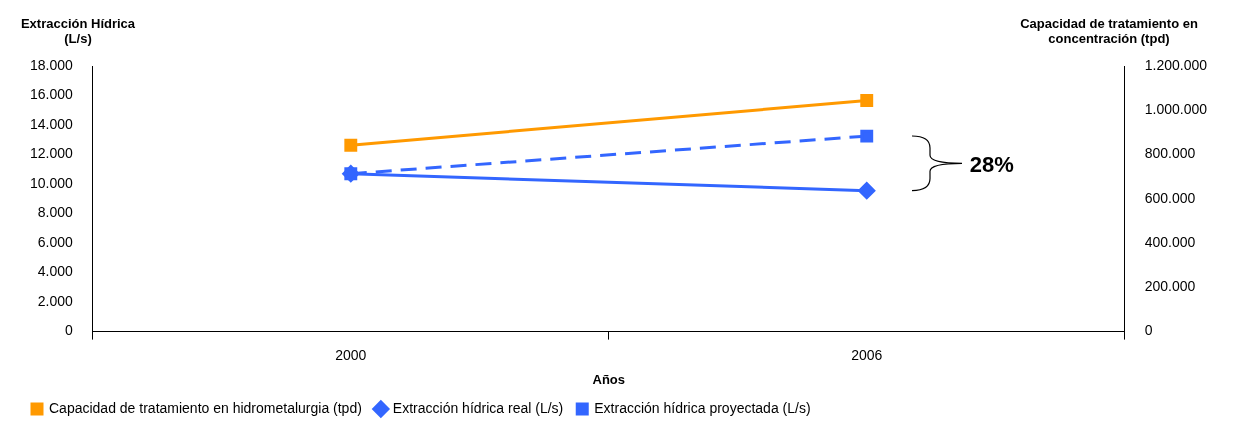  What do you see at coordinates (609, 379) in the screenshot?
I see `x-axis-title: Años` at bounding box center [609, 379].